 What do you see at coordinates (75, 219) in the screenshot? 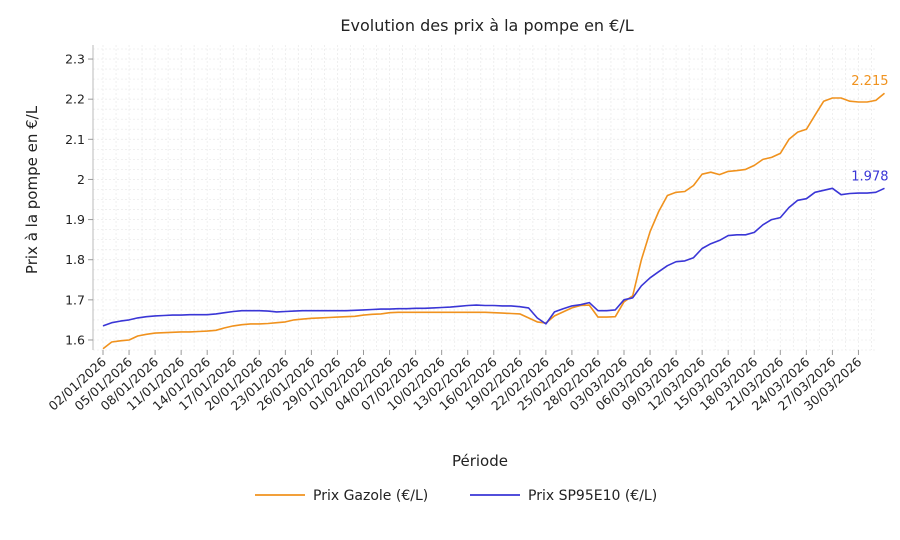
I see `y-tick-label: 1.9` at bounding box center [75, 219].